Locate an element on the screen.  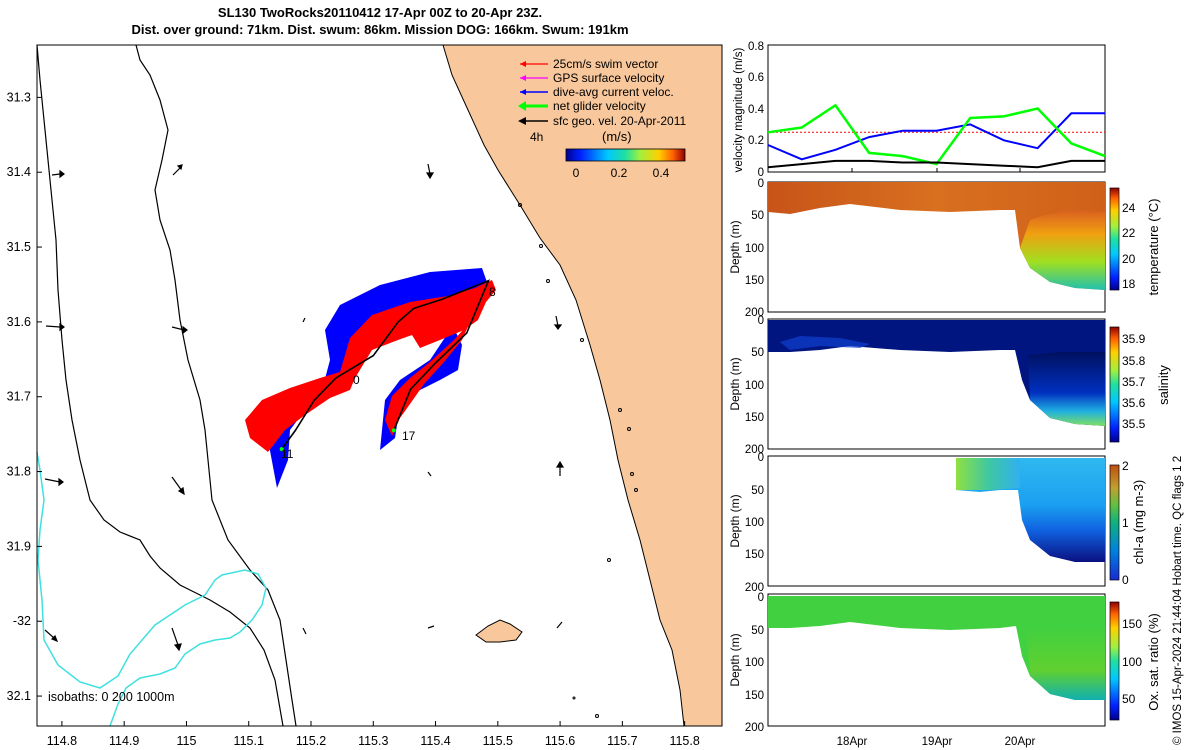
temp-cbar-22: 22 is located at coordinates (1129, 233).